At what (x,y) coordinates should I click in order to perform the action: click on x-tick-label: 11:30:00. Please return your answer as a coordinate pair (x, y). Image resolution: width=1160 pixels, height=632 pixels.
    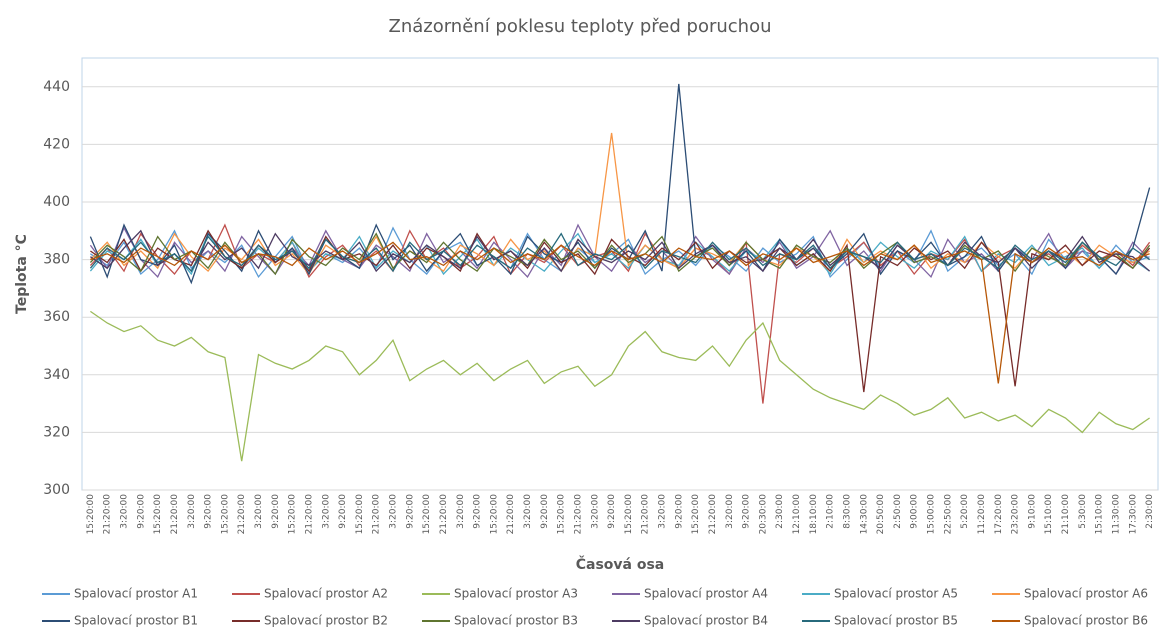
    Looking at the image, I should click on (1116, 514).